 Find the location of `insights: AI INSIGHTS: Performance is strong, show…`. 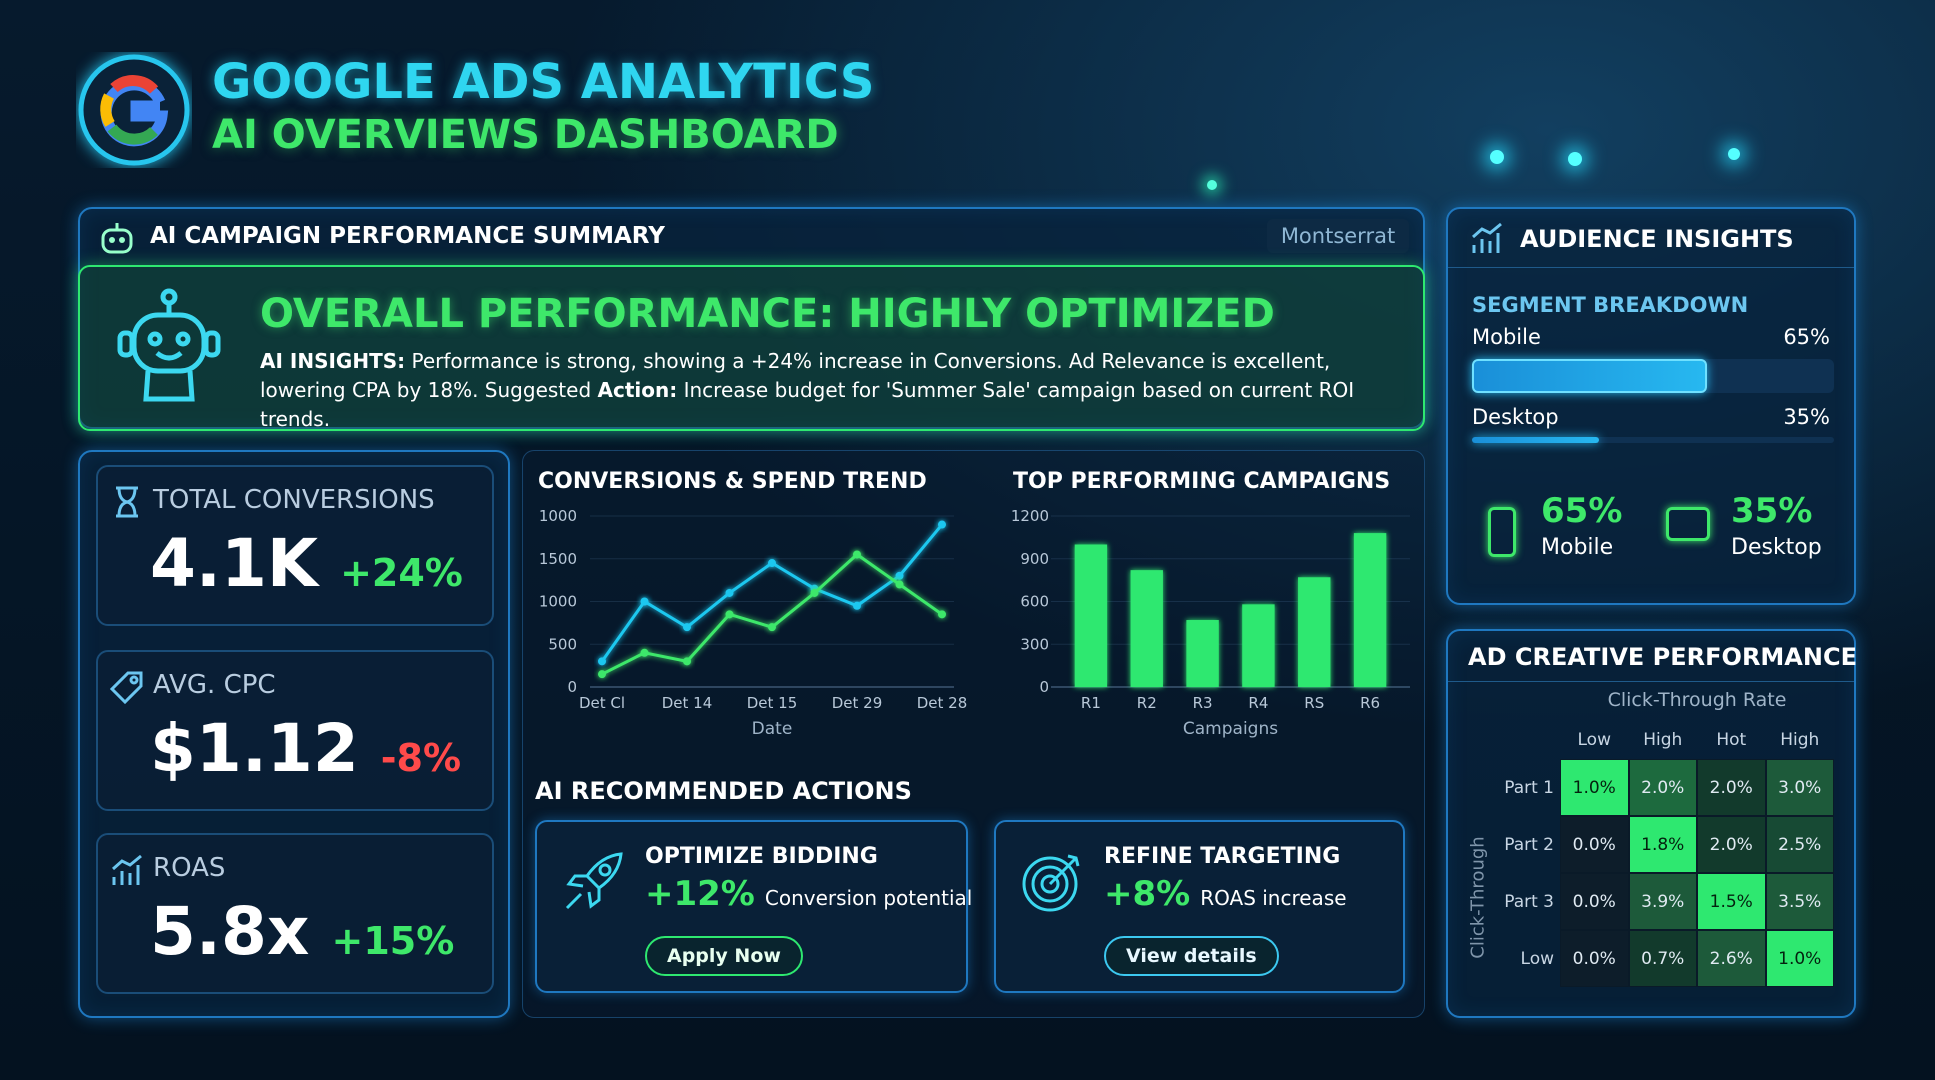

insights: AI INSIGHTS: Performance is strong, show… is located at coordinates (825, 390).